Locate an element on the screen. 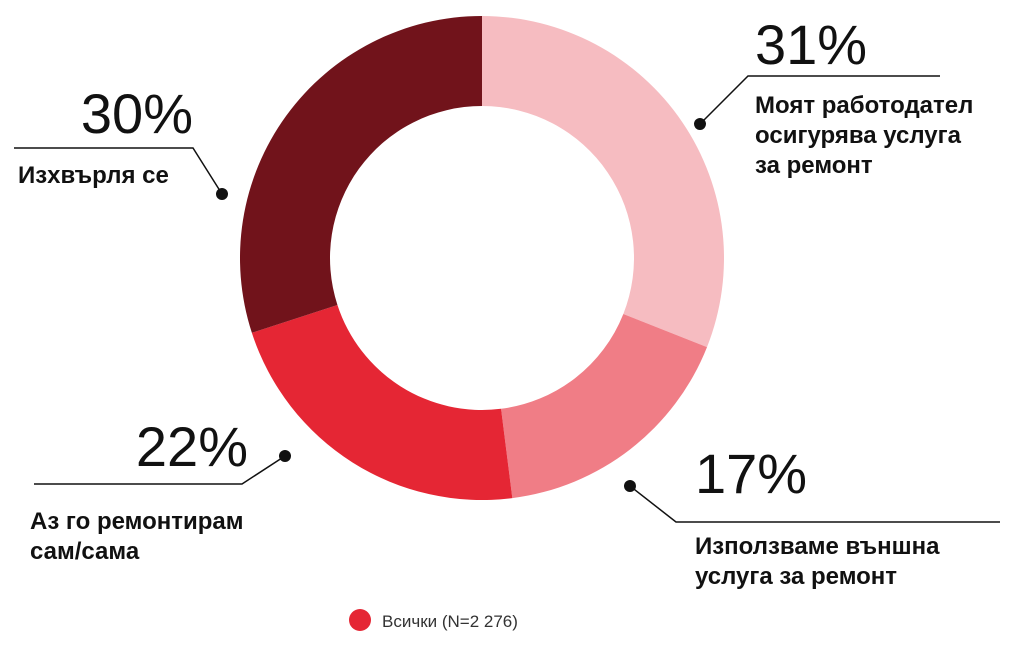 The height and width of the screenshot is (647, 1024). legend: Всички (N=2 276) is located at coordinates (433, 620).